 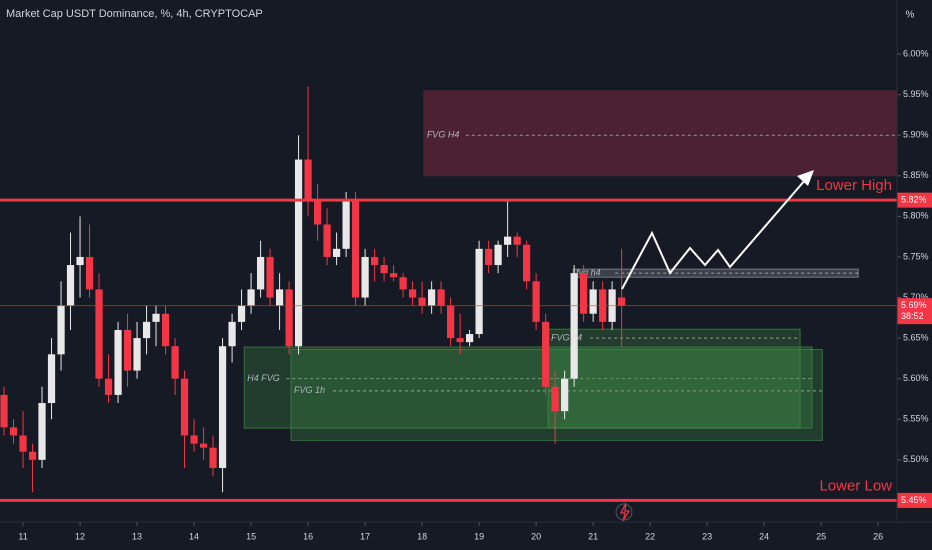 I want to click on y-tick-label: 5.85%, so click(x=916, y=175).